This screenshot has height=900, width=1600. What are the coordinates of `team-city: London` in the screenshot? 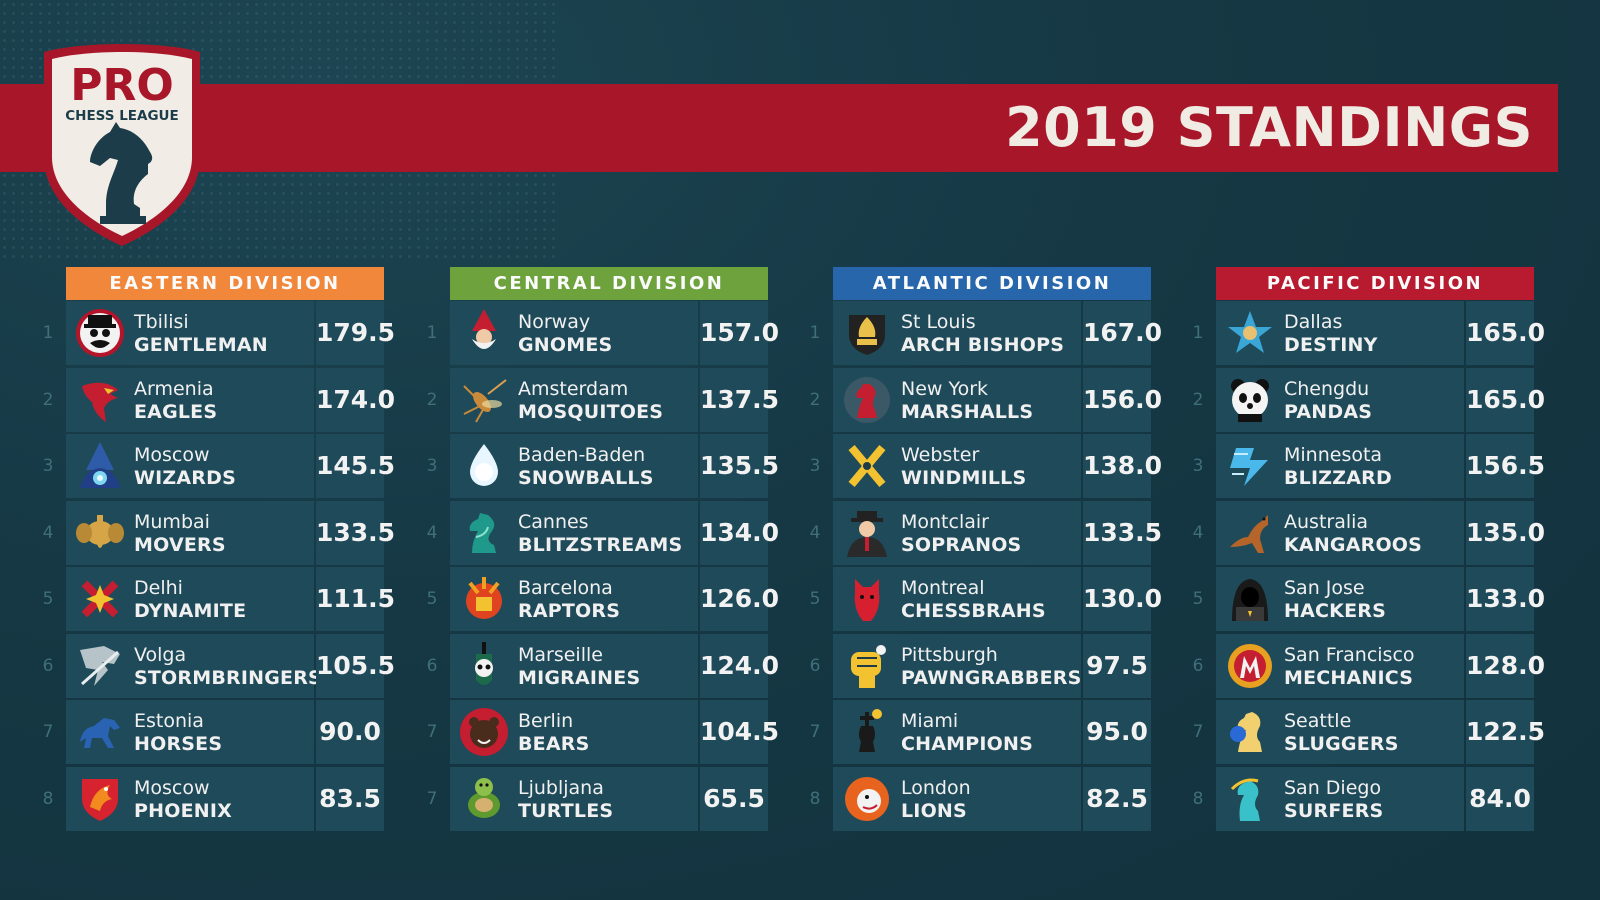 It's located at (936, 787).